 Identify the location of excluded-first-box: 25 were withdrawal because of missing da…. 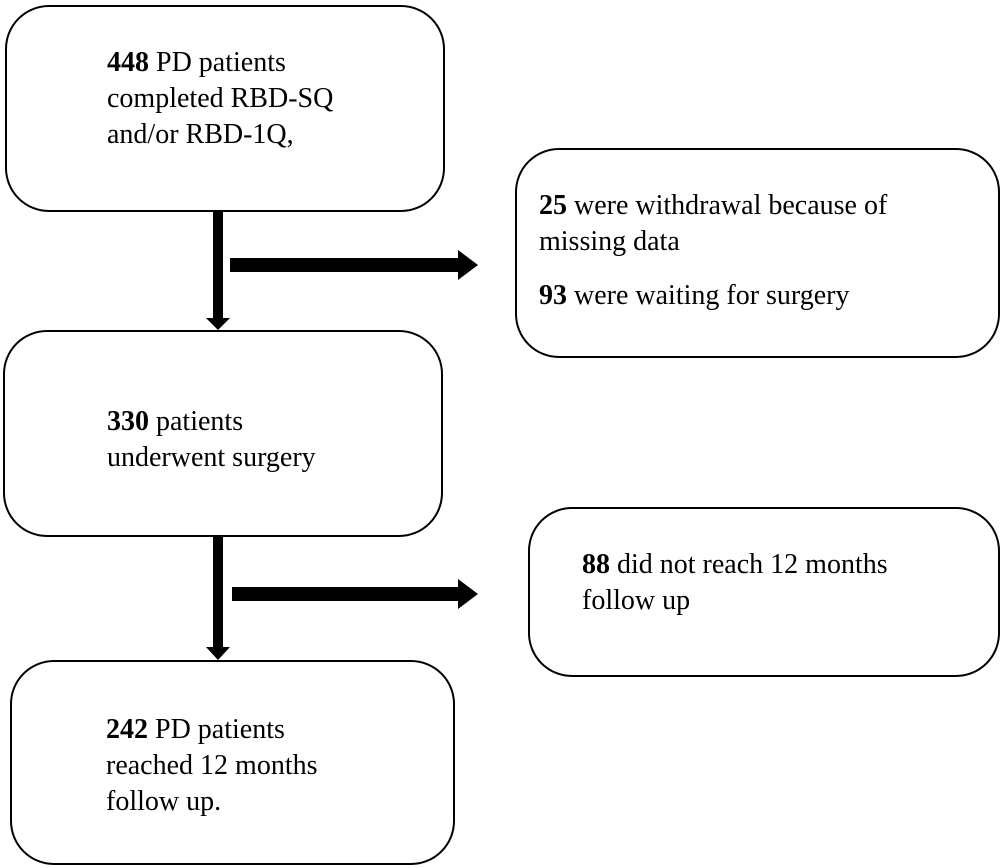
(757, 253).